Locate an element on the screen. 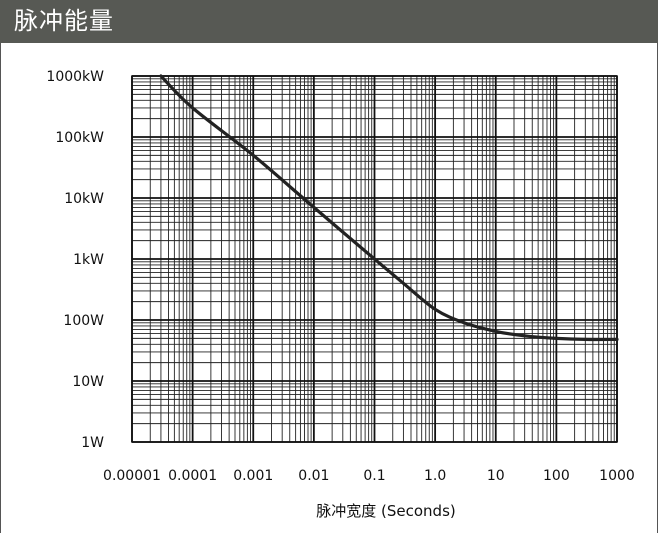 The width and height of the screenshot is (658, 533). x-tick-label: 1.0 is located at coordinates (435, 476).